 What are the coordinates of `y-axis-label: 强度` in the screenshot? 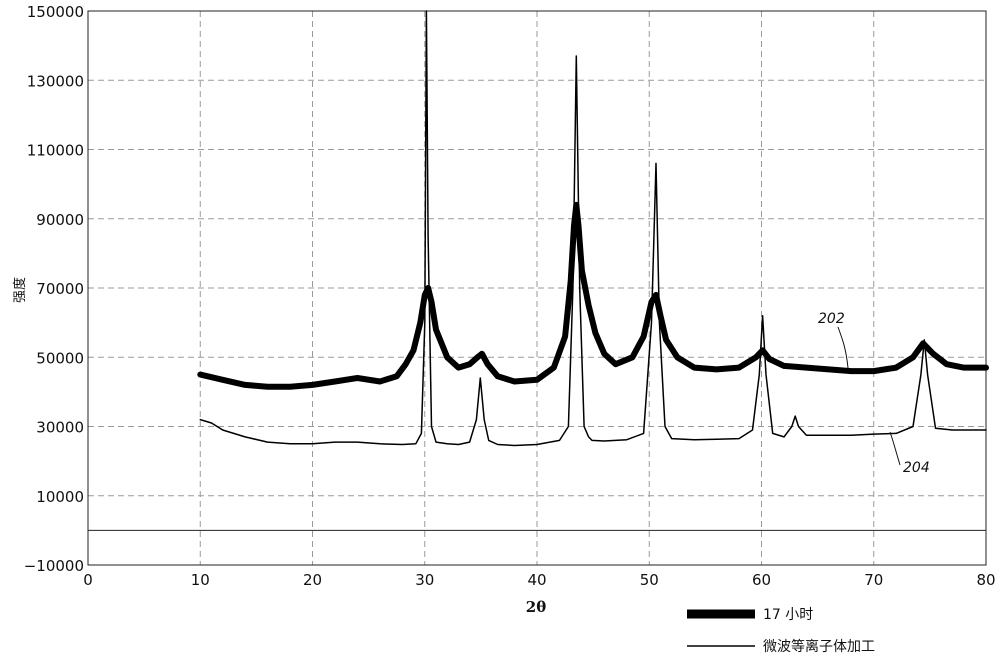 It's located at (20, 290).